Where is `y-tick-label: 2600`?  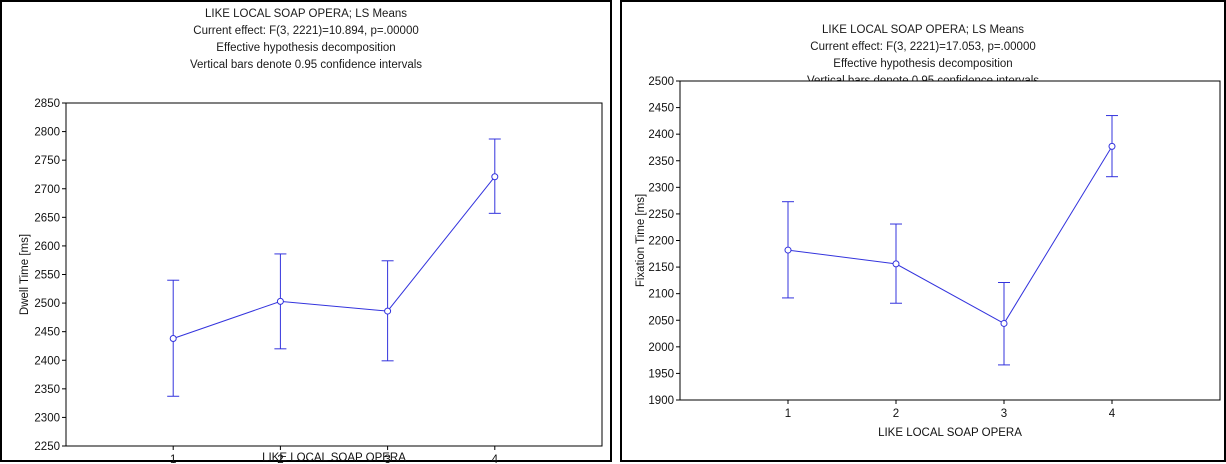
y-tick-label: 2600 is located at coordinates (47, 247).